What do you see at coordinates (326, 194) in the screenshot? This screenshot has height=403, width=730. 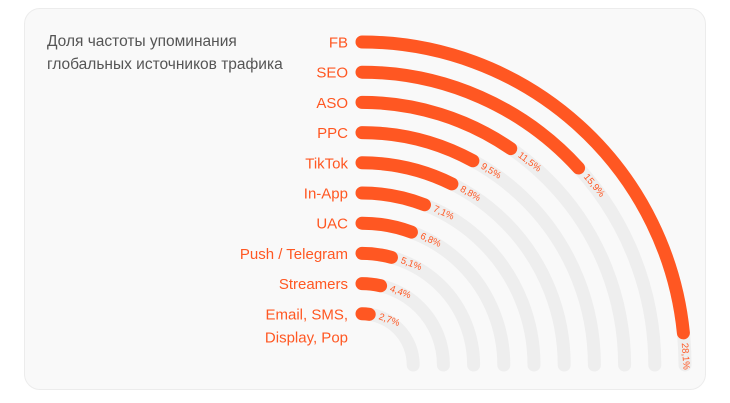 I see `category-label: In-App` at bounding box center [326, 194].